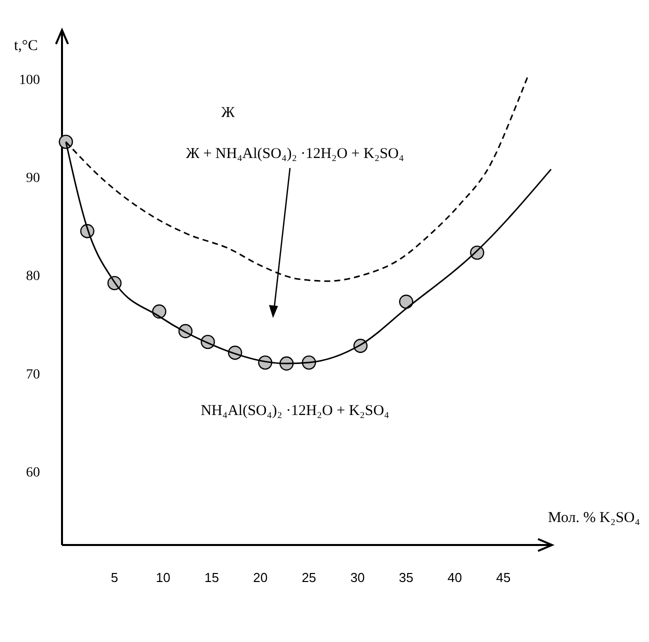 Image resolution: width=649 pixels, height=642 pixels. What do you see at coordinates (114, 577) in the screenshot?
I see `x-tick-label: 5` at bounding box center [114, 577].